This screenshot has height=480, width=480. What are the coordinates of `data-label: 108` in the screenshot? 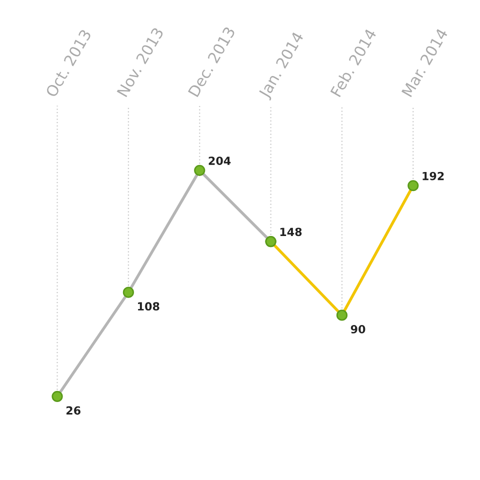 It's located at (149, 306).